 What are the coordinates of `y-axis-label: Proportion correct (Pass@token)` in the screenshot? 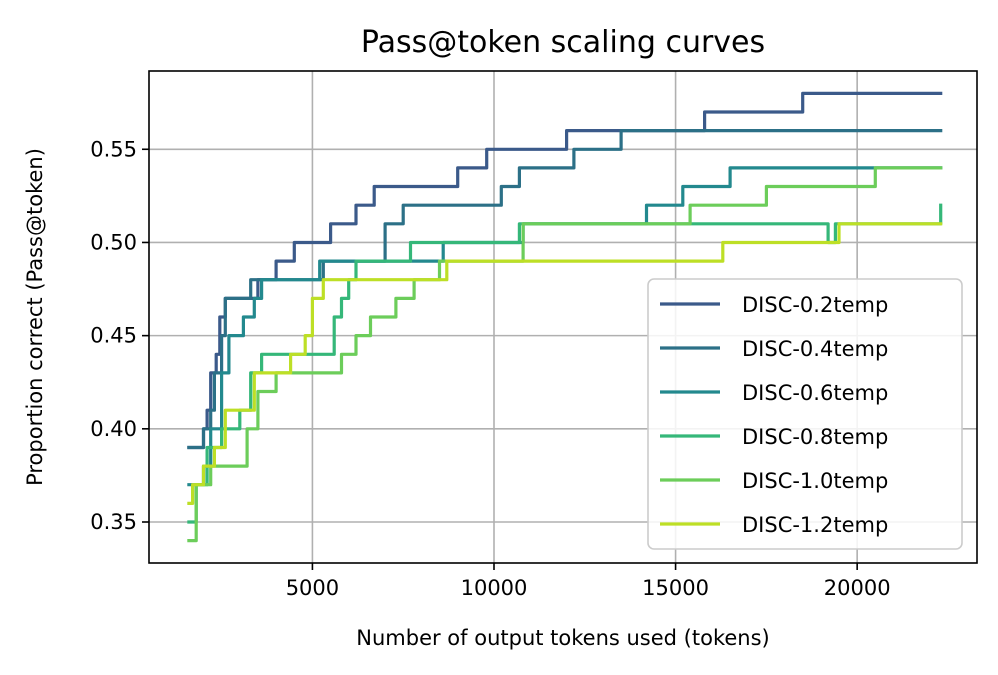 It's located at (35, 317).